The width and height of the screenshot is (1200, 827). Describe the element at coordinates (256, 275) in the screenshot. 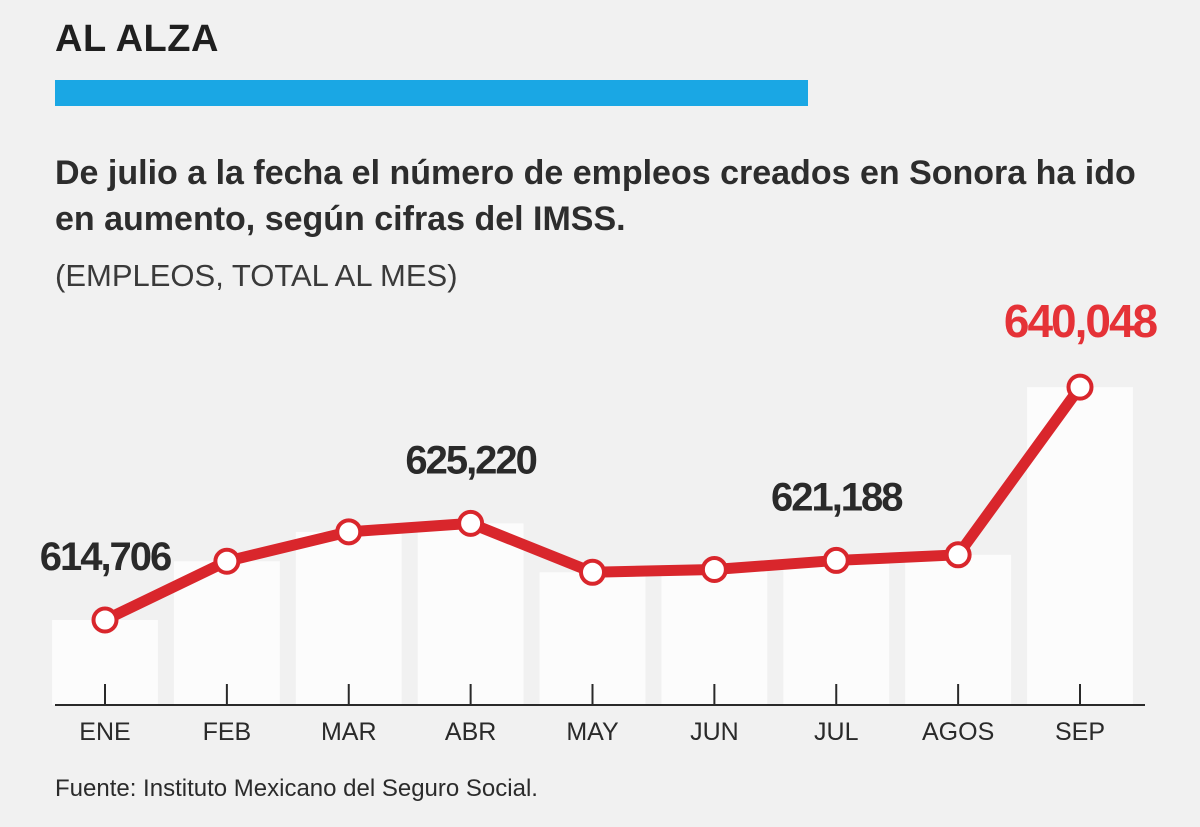

I see `unit-note: (EMPLEOS, TOTAL AL MES)` at that location.